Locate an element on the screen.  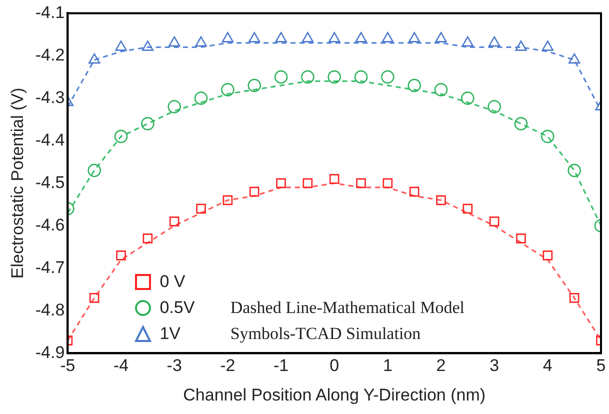
y-tick-label: -4.3 is located at coordinates (50, 97).